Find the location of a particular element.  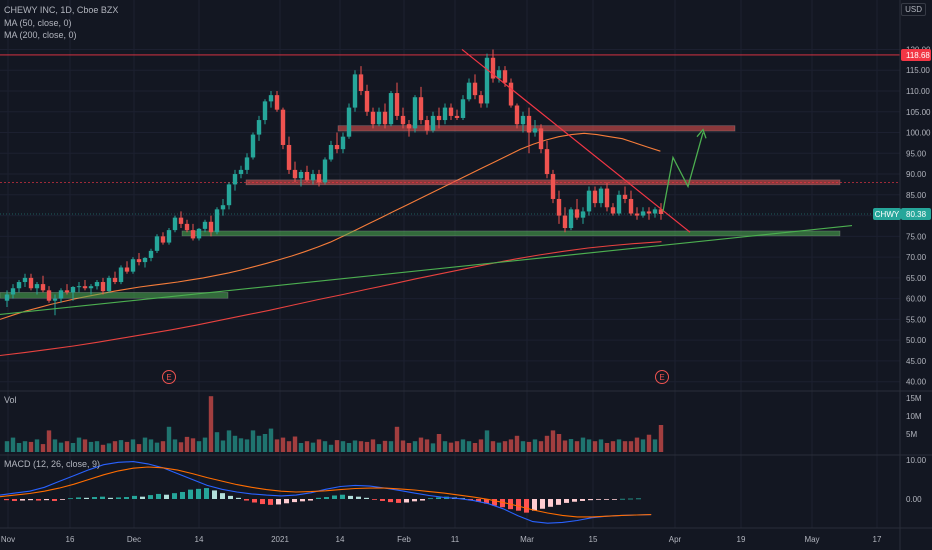

time-tick-label: Nov is located at coordinates (8, 539).